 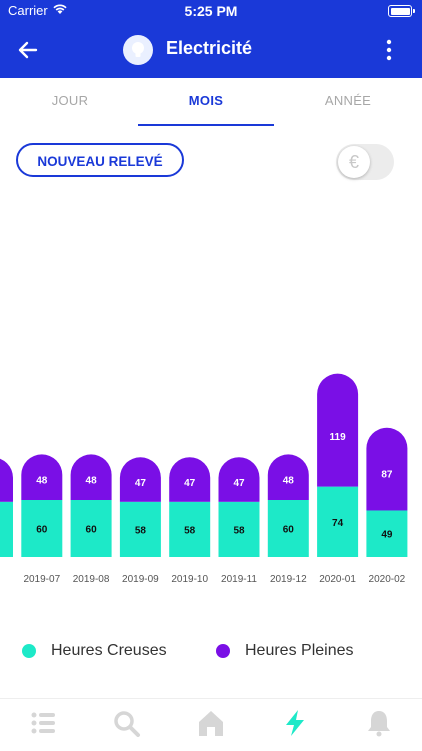 What do you see at coordinates (109, 650) in the screenshot?
I see `legend-label-off-peak: Heures Creuses` at bounding box center [109, 650].